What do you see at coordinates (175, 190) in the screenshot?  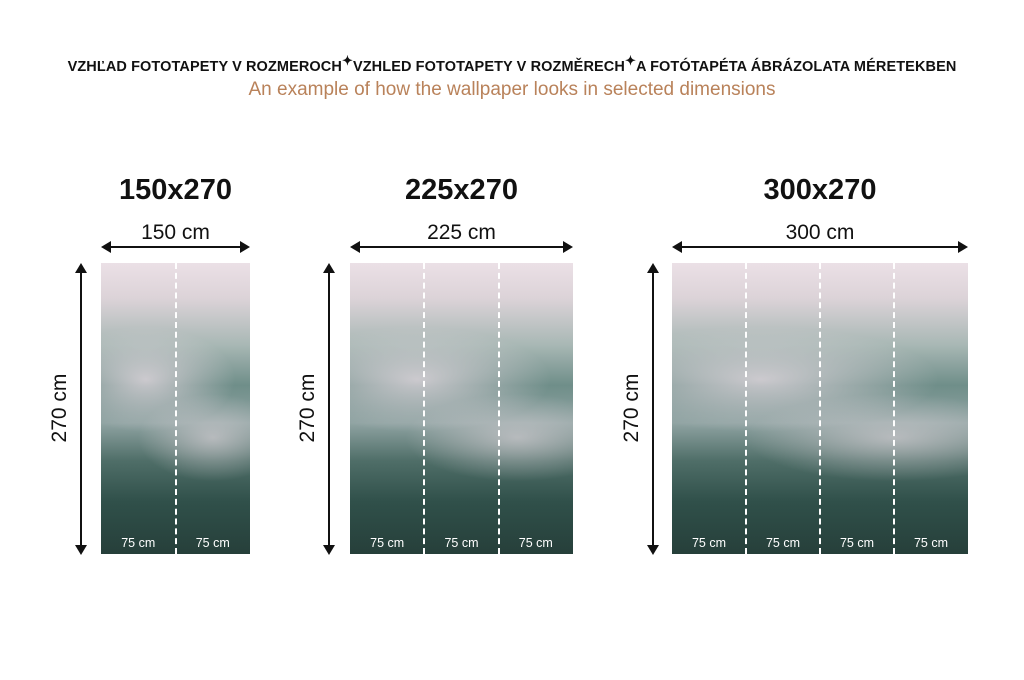 I see `variant-title: 150x270` at bounding box center [175, 190].